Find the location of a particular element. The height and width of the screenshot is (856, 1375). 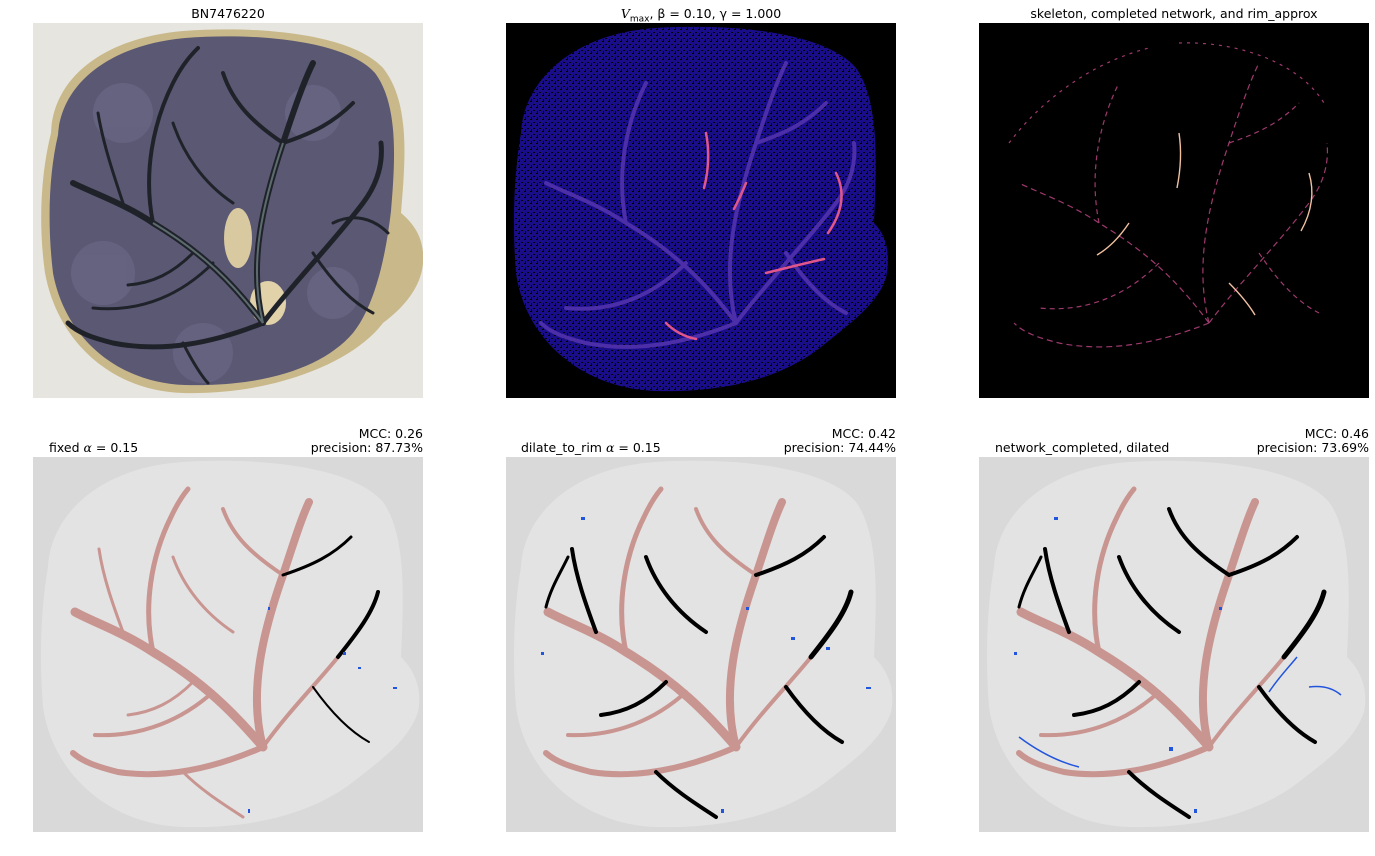

network-precision: precision: 73.69% is located at coordinates (1312, 447).